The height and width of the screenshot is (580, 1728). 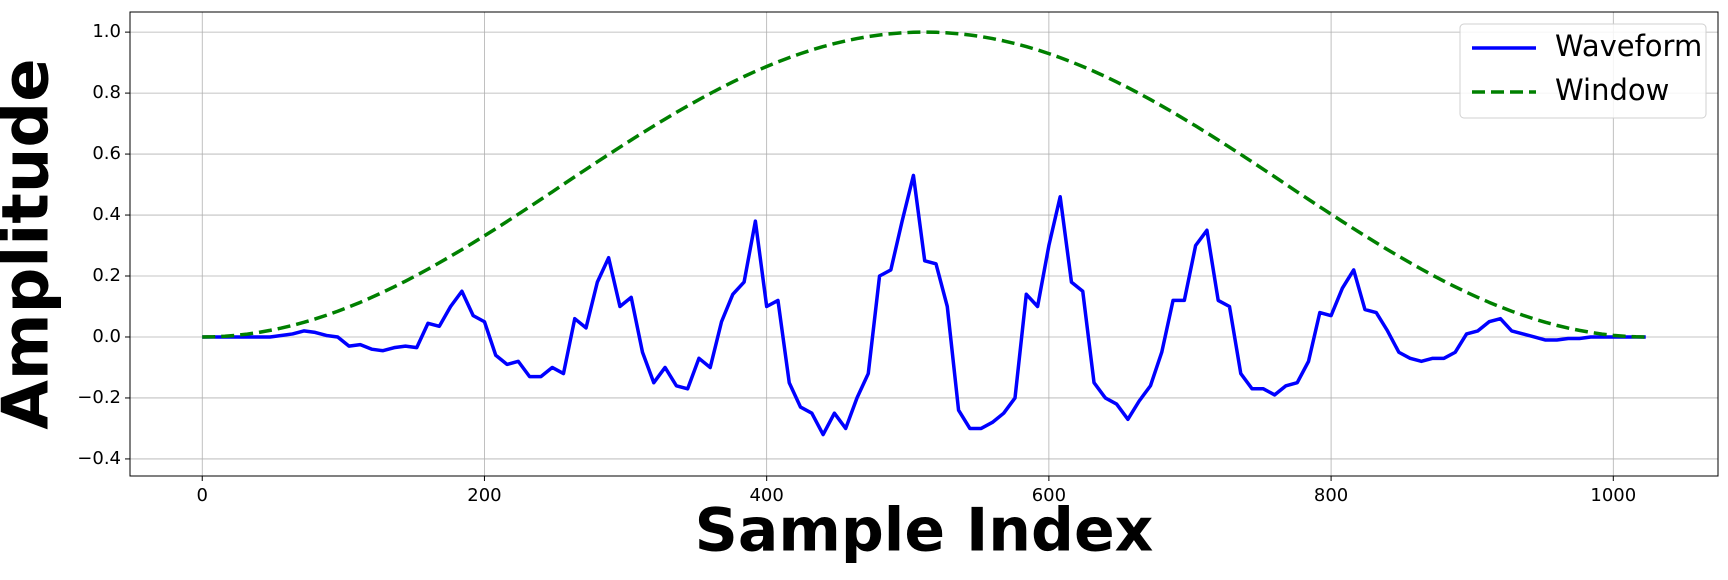 What do you see at coordinates (32, 243) in the screenshot?
I see `y-axis-label: Amplitude` at bounding box center [32, 243].